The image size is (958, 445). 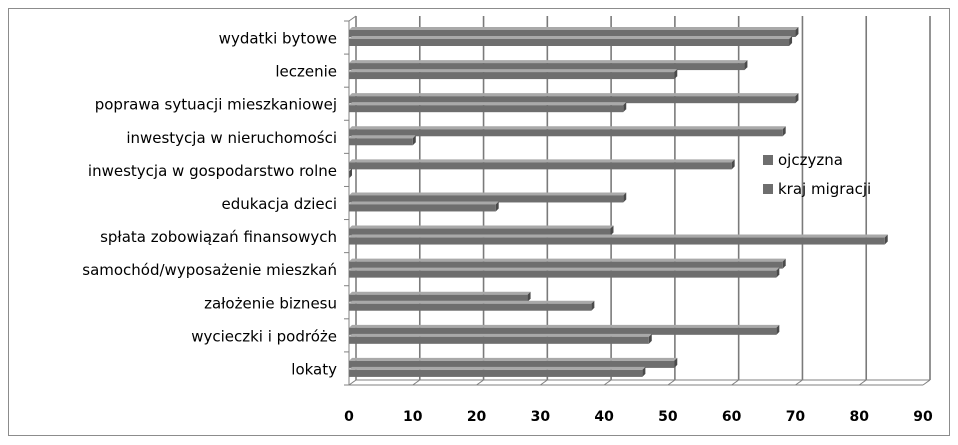 I want to click on category-label: poprawa sytuacji mieszkaniowej, so click(x=216, y=105).